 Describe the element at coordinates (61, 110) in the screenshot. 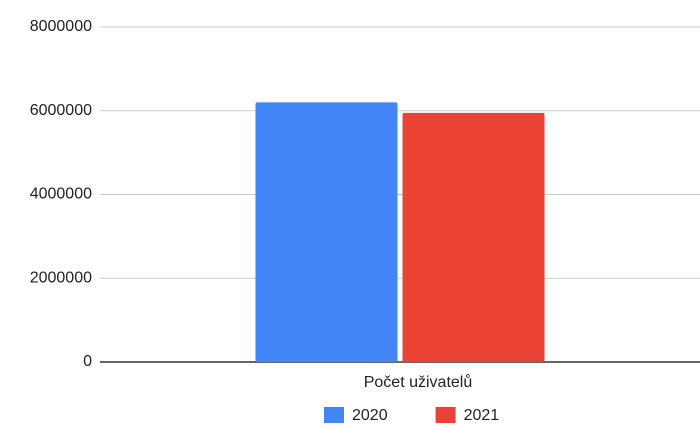

I see `y-tick-label: 6000000` at that location.